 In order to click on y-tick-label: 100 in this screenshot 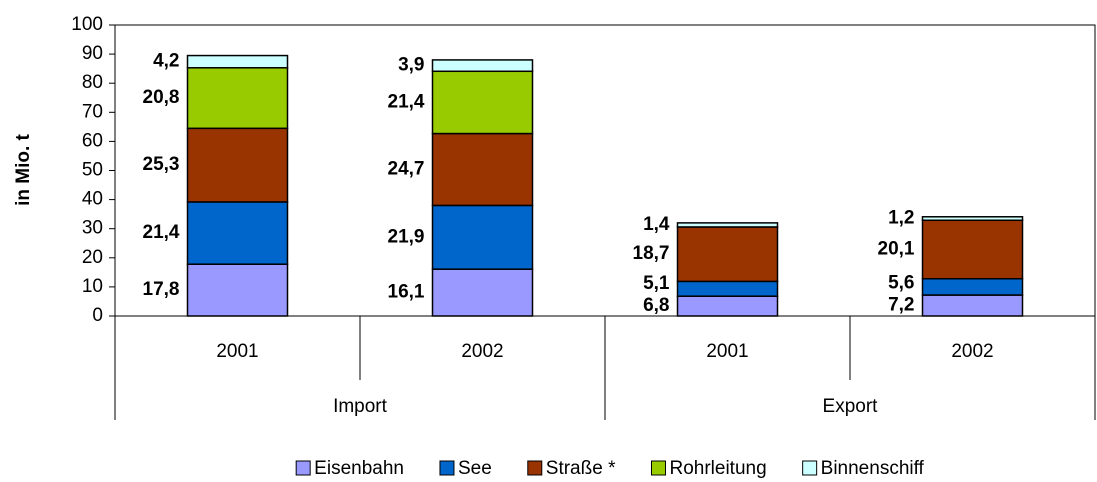, I will do `click(87, 24)`.